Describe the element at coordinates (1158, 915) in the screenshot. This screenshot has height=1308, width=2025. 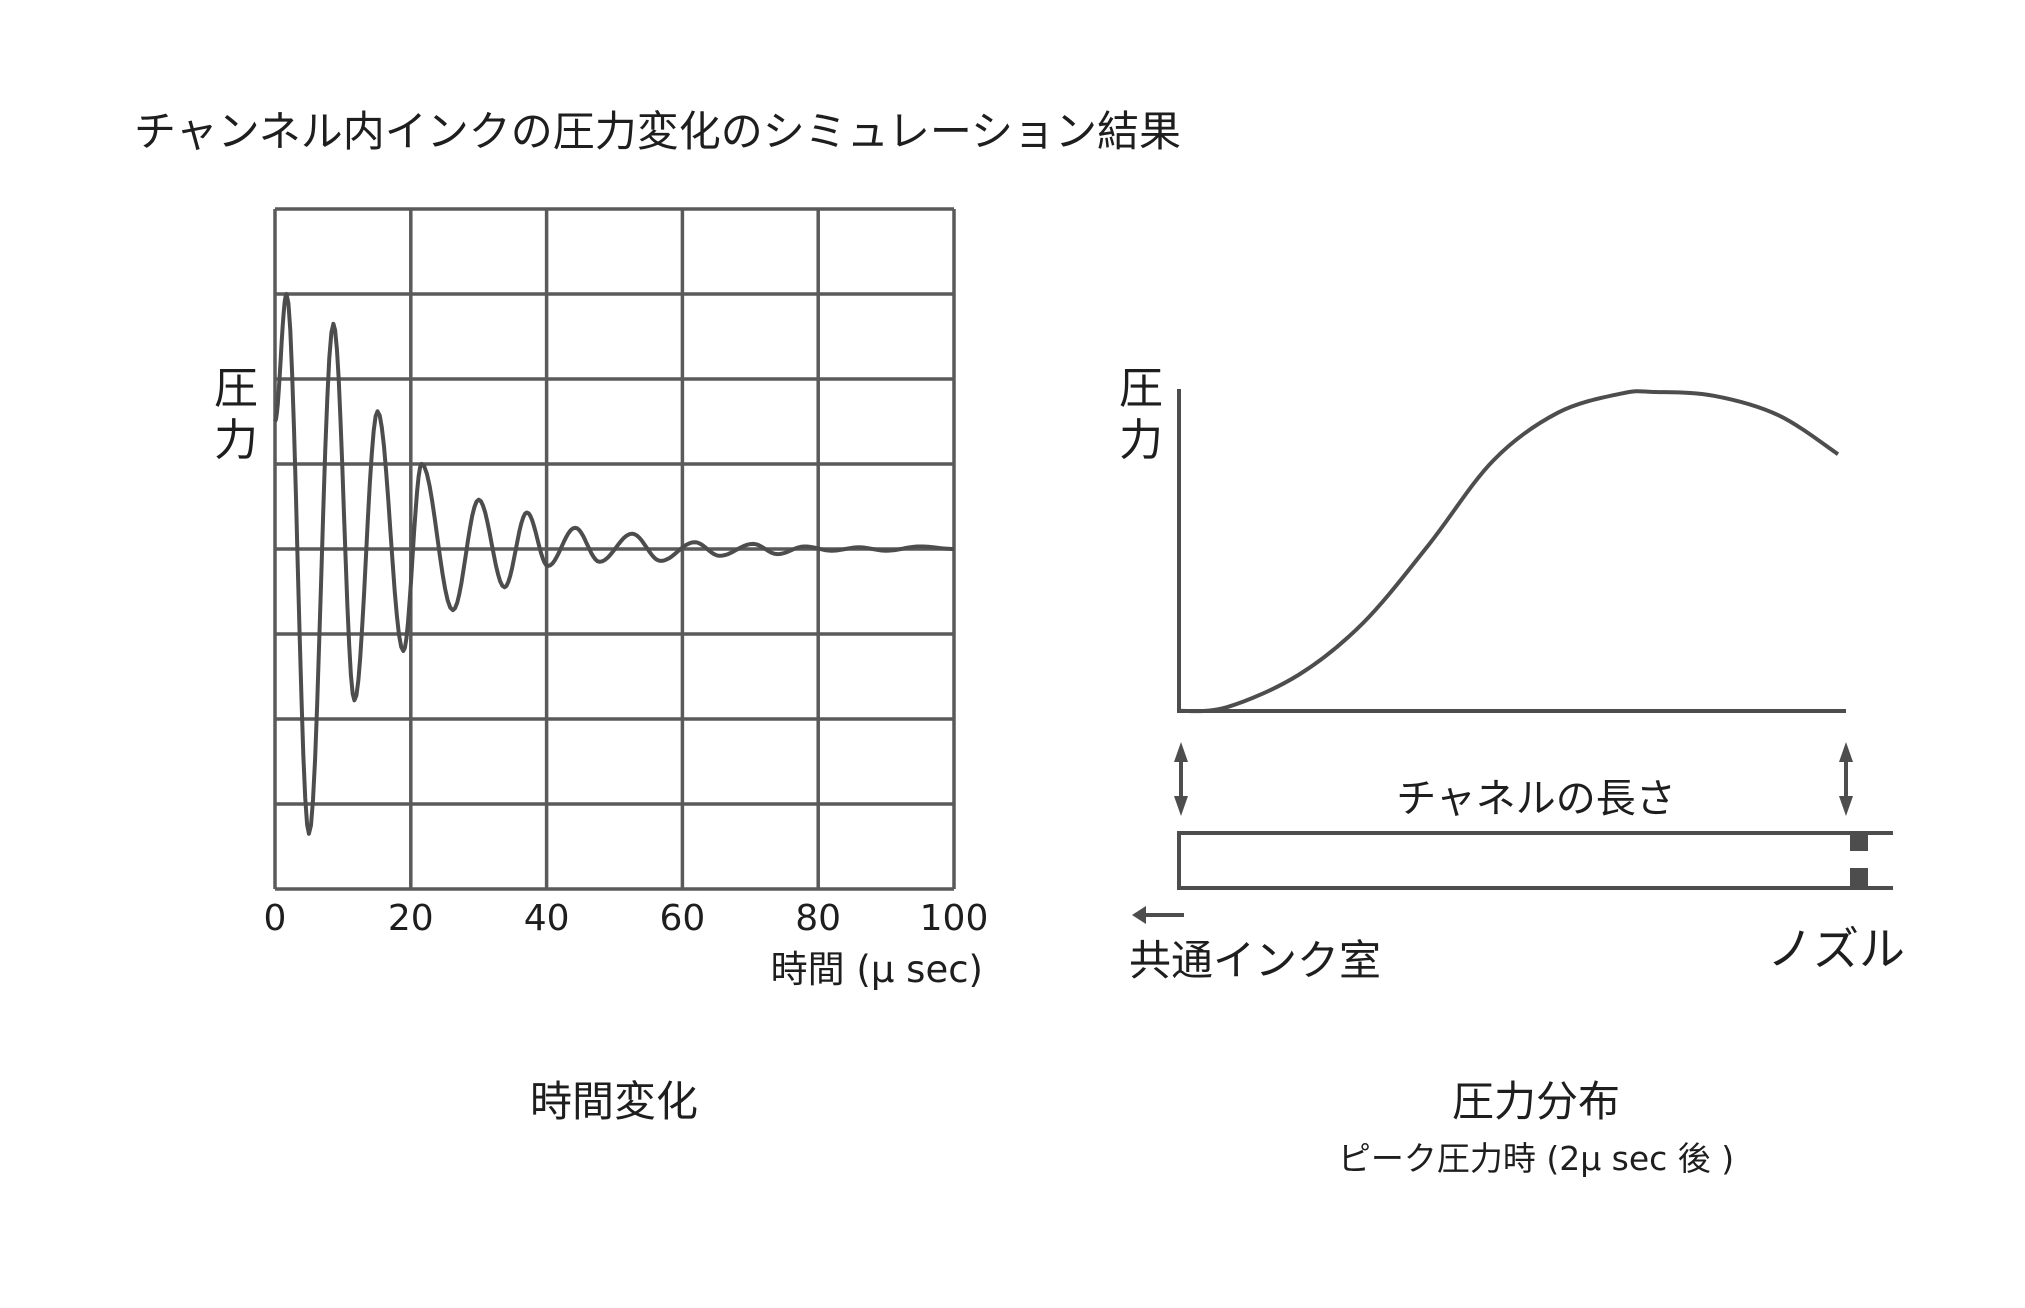
I see `left-arrow-icon` at that location.